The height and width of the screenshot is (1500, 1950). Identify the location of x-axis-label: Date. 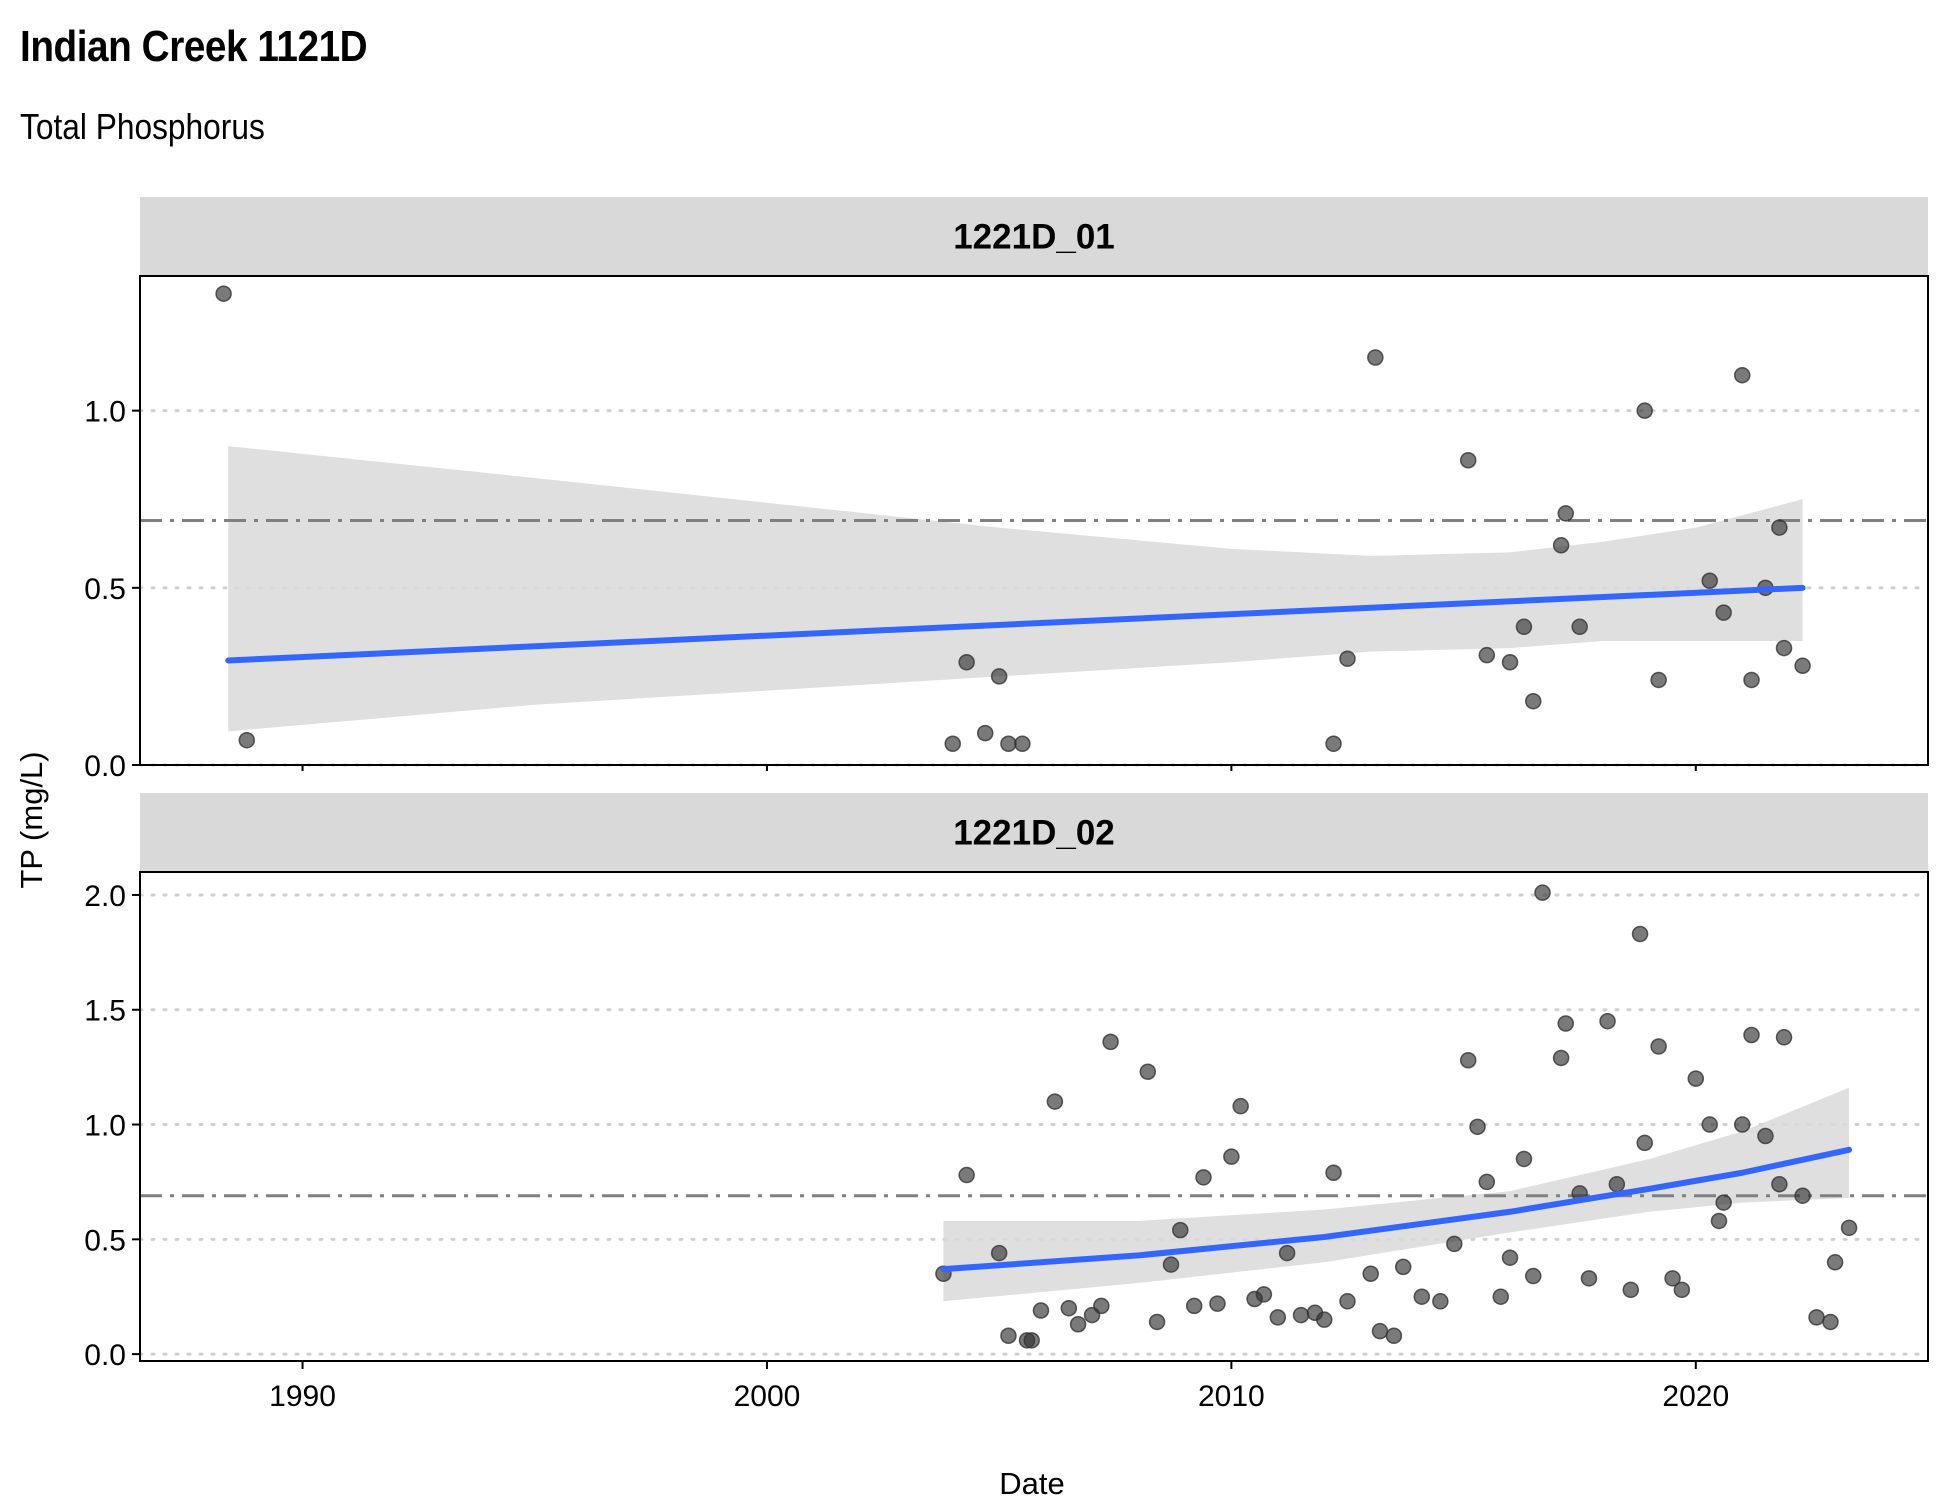
(1031, 1483).